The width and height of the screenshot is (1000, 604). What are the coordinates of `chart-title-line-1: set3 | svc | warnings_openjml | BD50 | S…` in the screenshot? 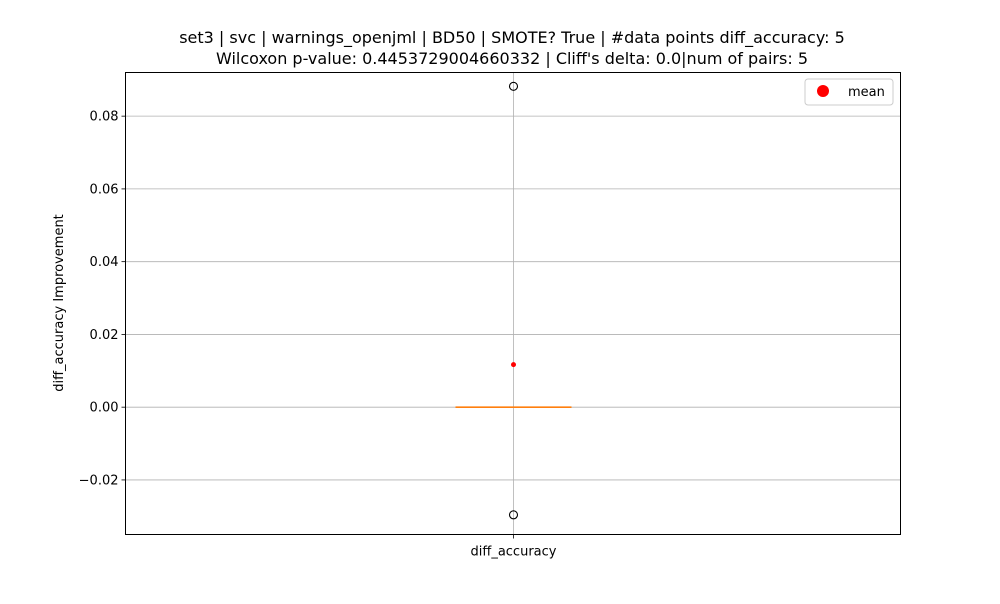 It's located at (512, 38).